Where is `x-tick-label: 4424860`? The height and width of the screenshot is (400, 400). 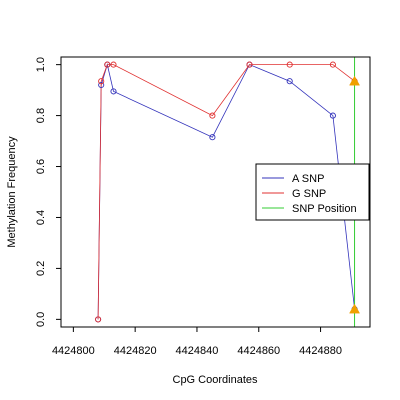 x-tick-label: 4424860 is located at coordinates (258, 351).